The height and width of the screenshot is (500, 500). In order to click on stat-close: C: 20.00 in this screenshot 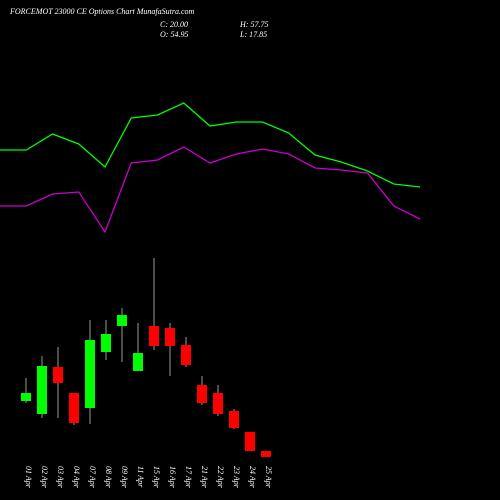, I will do `click(174, 24)`.